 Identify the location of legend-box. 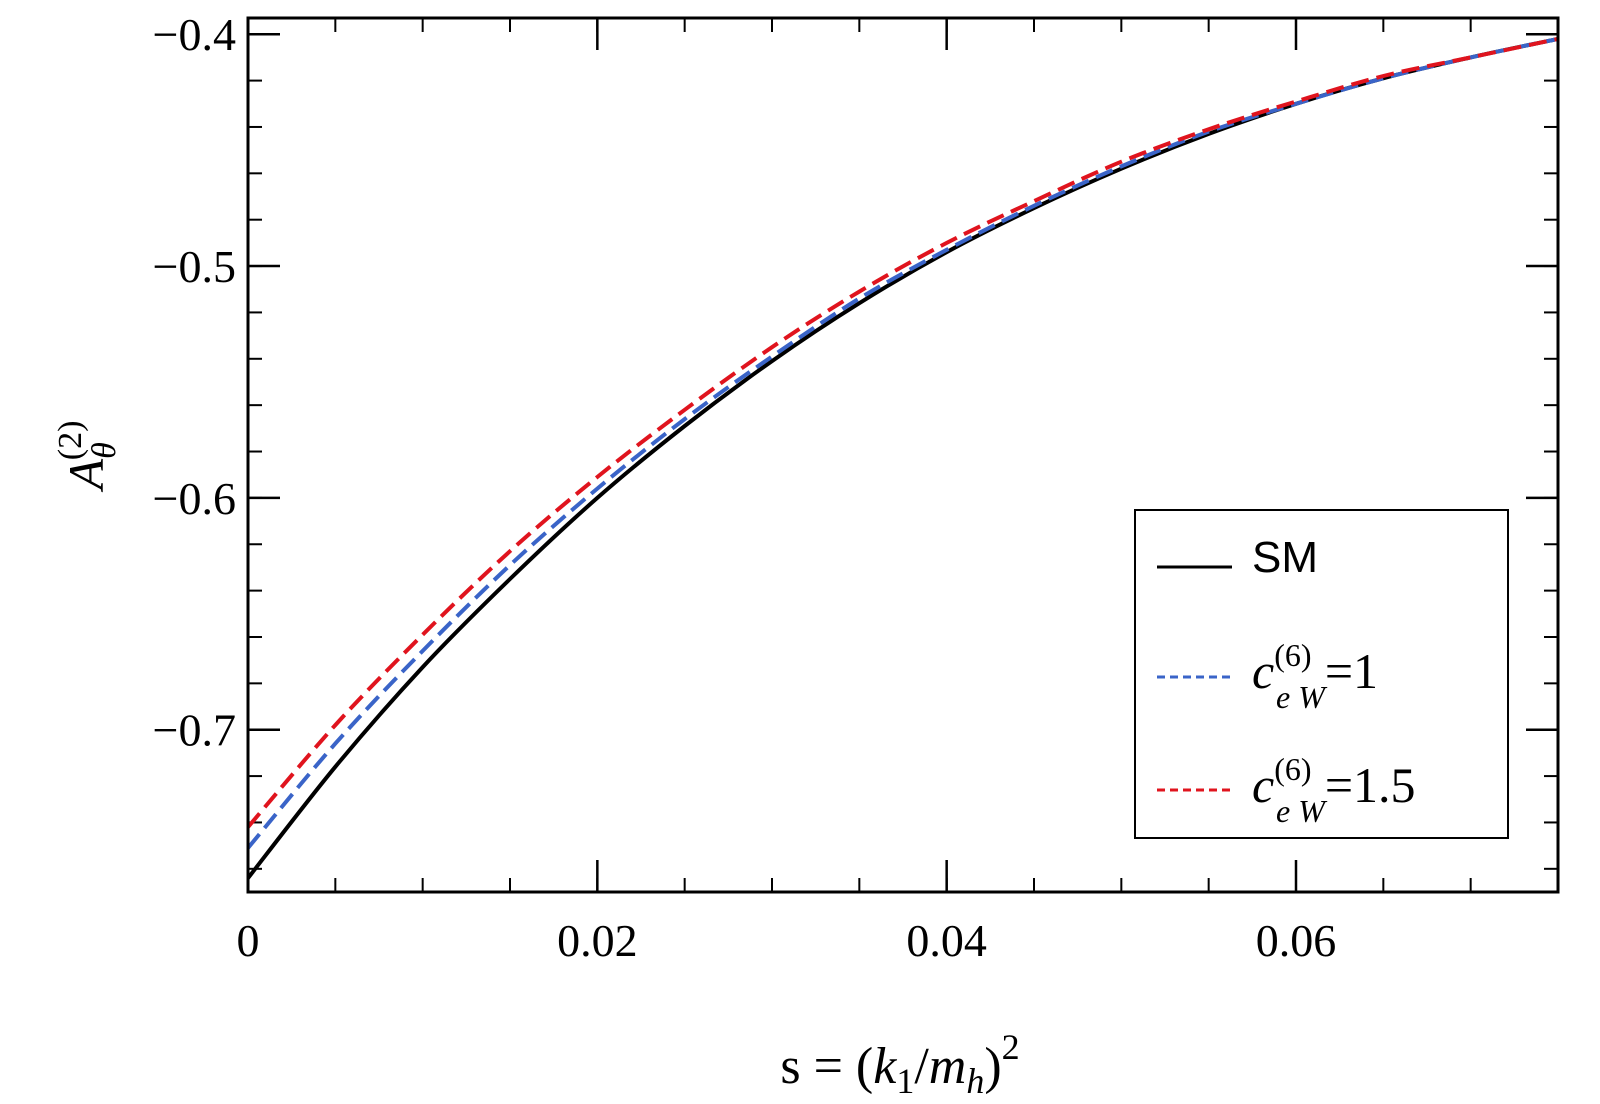
(1321, 674).